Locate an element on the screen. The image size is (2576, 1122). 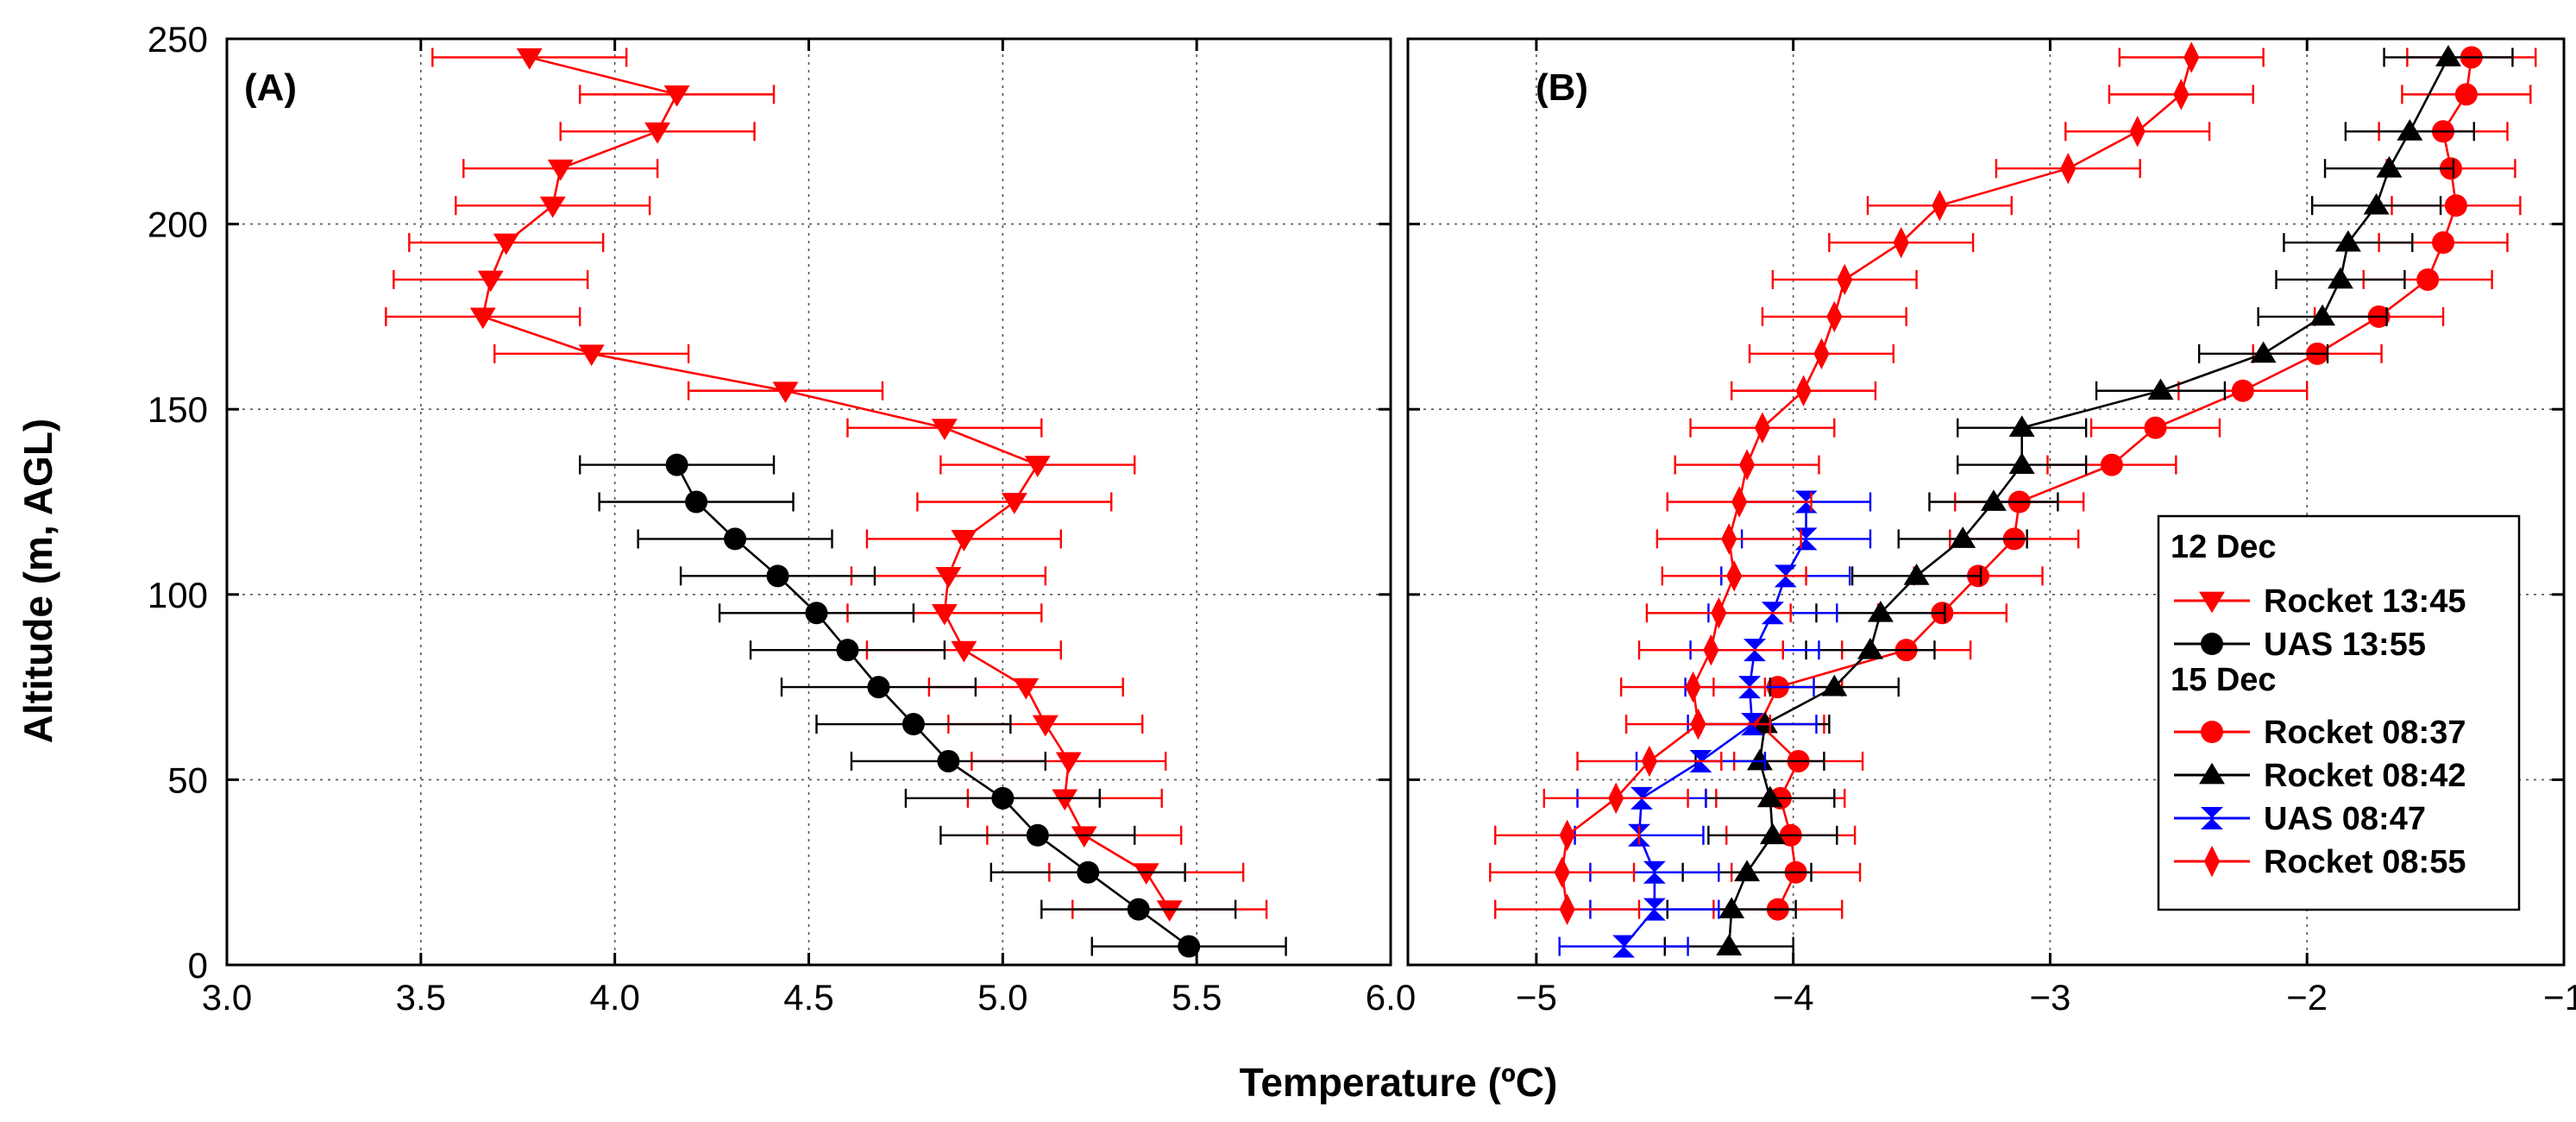
x-axis-title: Temperature (ºC) is located at coordinates (1399, 1082).